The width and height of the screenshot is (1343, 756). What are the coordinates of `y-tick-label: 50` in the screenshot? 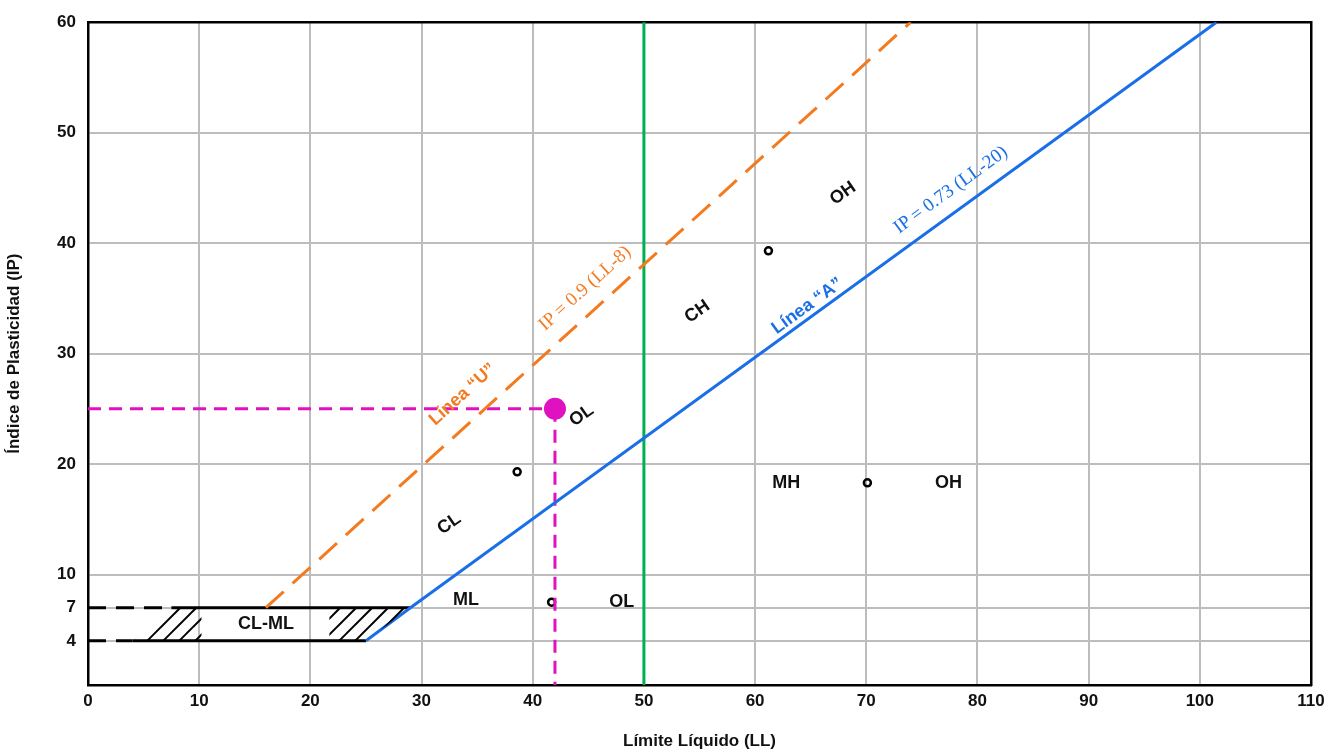 It's located at (66, 132).